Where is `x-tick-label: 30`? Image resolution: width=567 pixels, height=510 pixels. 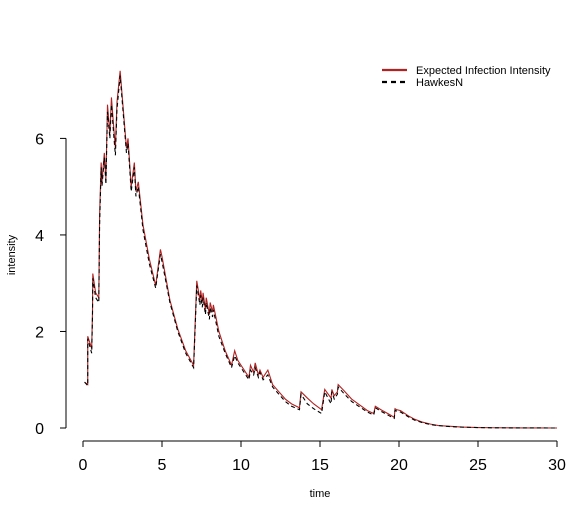 x-tick-label: 30 is located at coordinates (557, 465).